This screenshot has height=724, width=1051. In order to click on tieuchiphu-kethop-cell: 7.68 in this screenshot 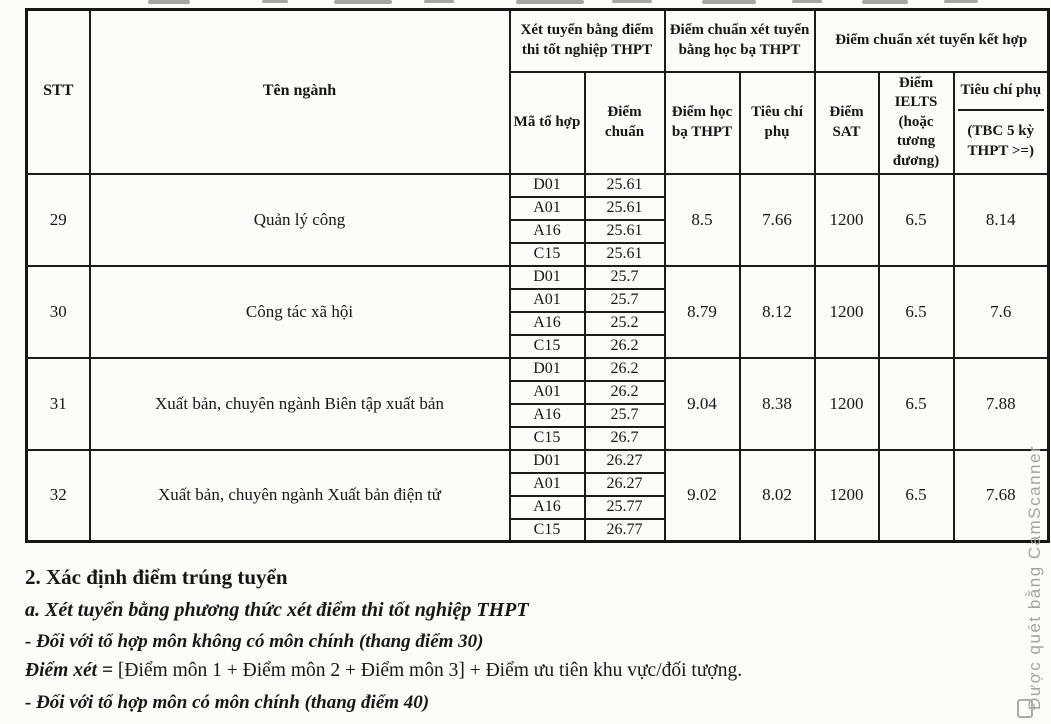, I will do `click(1001, 495)`.